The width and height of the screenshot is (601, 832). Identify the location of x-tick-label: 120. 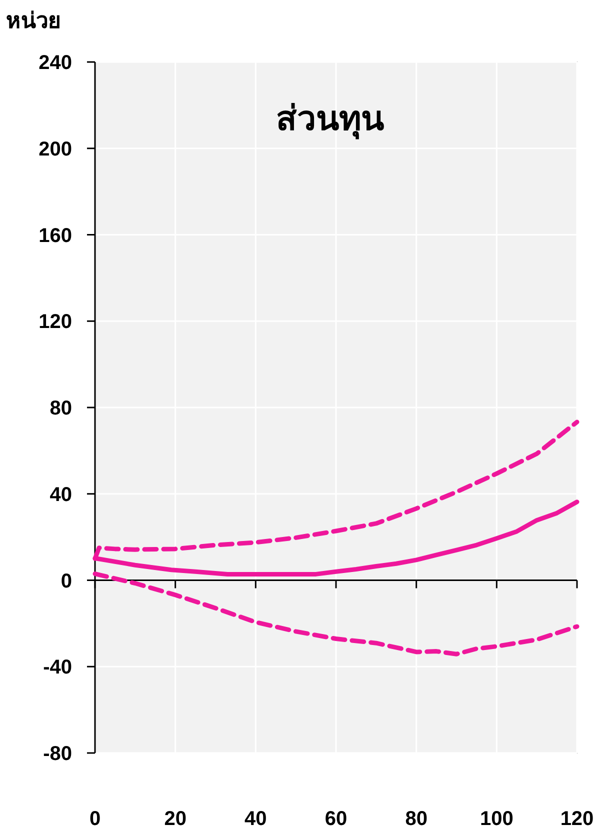
(577, 819).